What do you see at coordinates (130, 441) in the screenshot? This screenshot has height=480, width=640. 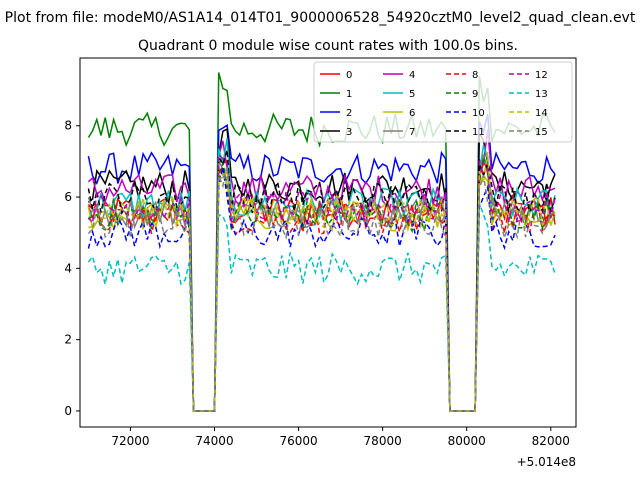 I see `x-tick-label: 72000` at bounding box center [130, 441].